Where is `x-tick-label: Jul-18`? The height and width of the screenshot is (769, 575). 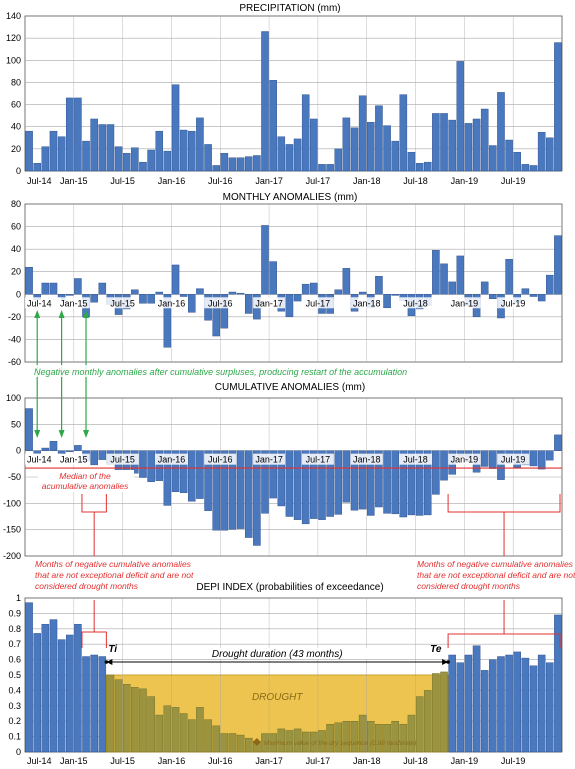
x-tick-label: Jul-18 is located at coordinates (415, 460).